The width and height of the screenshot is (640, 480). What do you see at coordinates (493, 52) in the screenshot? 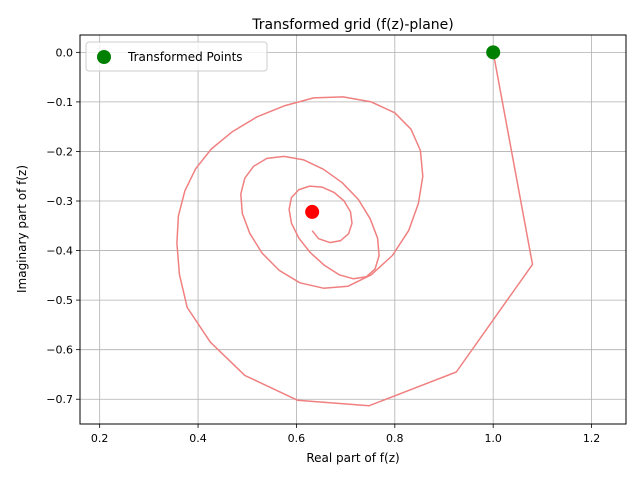
I see `point-transformed` at bounding box center [493, 52].